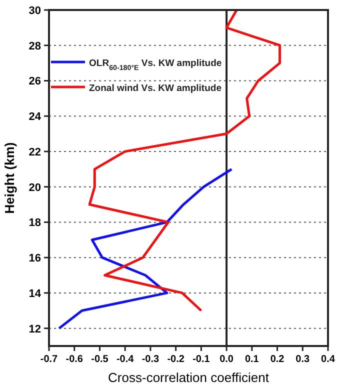 The image size is (344, 386). What do you see at coordinates (328, 359) in the screenshot?
I see `x-tick-label: 0.4` at bounding box center [328, 359].